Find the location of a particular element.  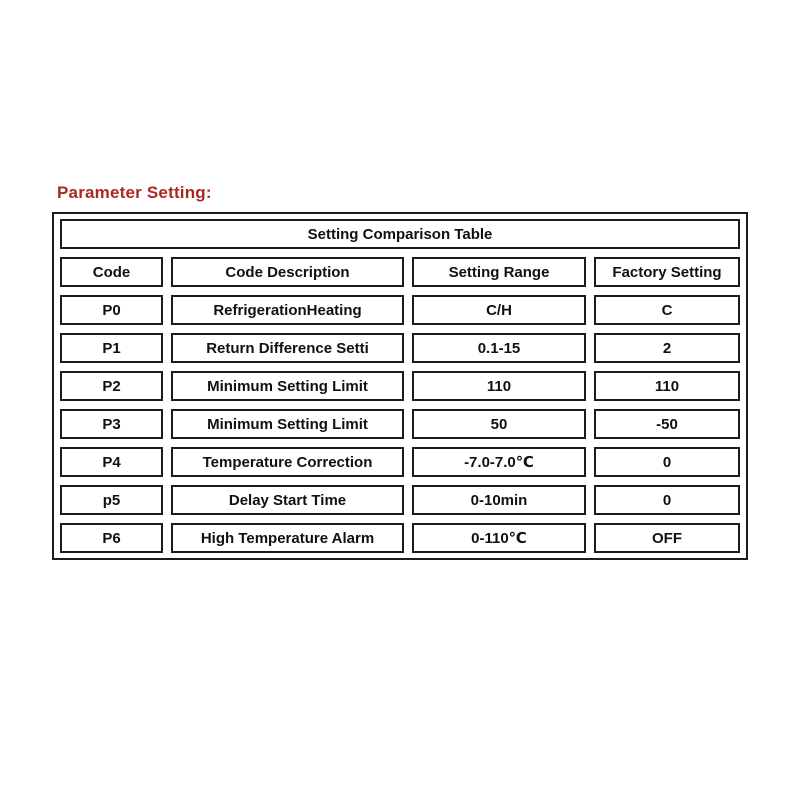

table-title: Setting Comparison Table is located at coordinates (400, 234).